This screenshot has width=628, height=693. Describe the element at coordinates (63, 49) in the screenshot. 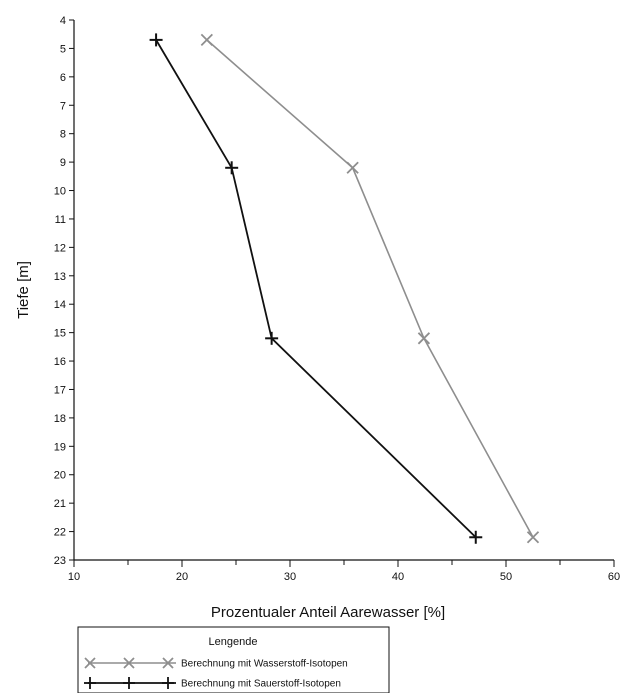

I see `y-tick-label-5: 5` at that location.